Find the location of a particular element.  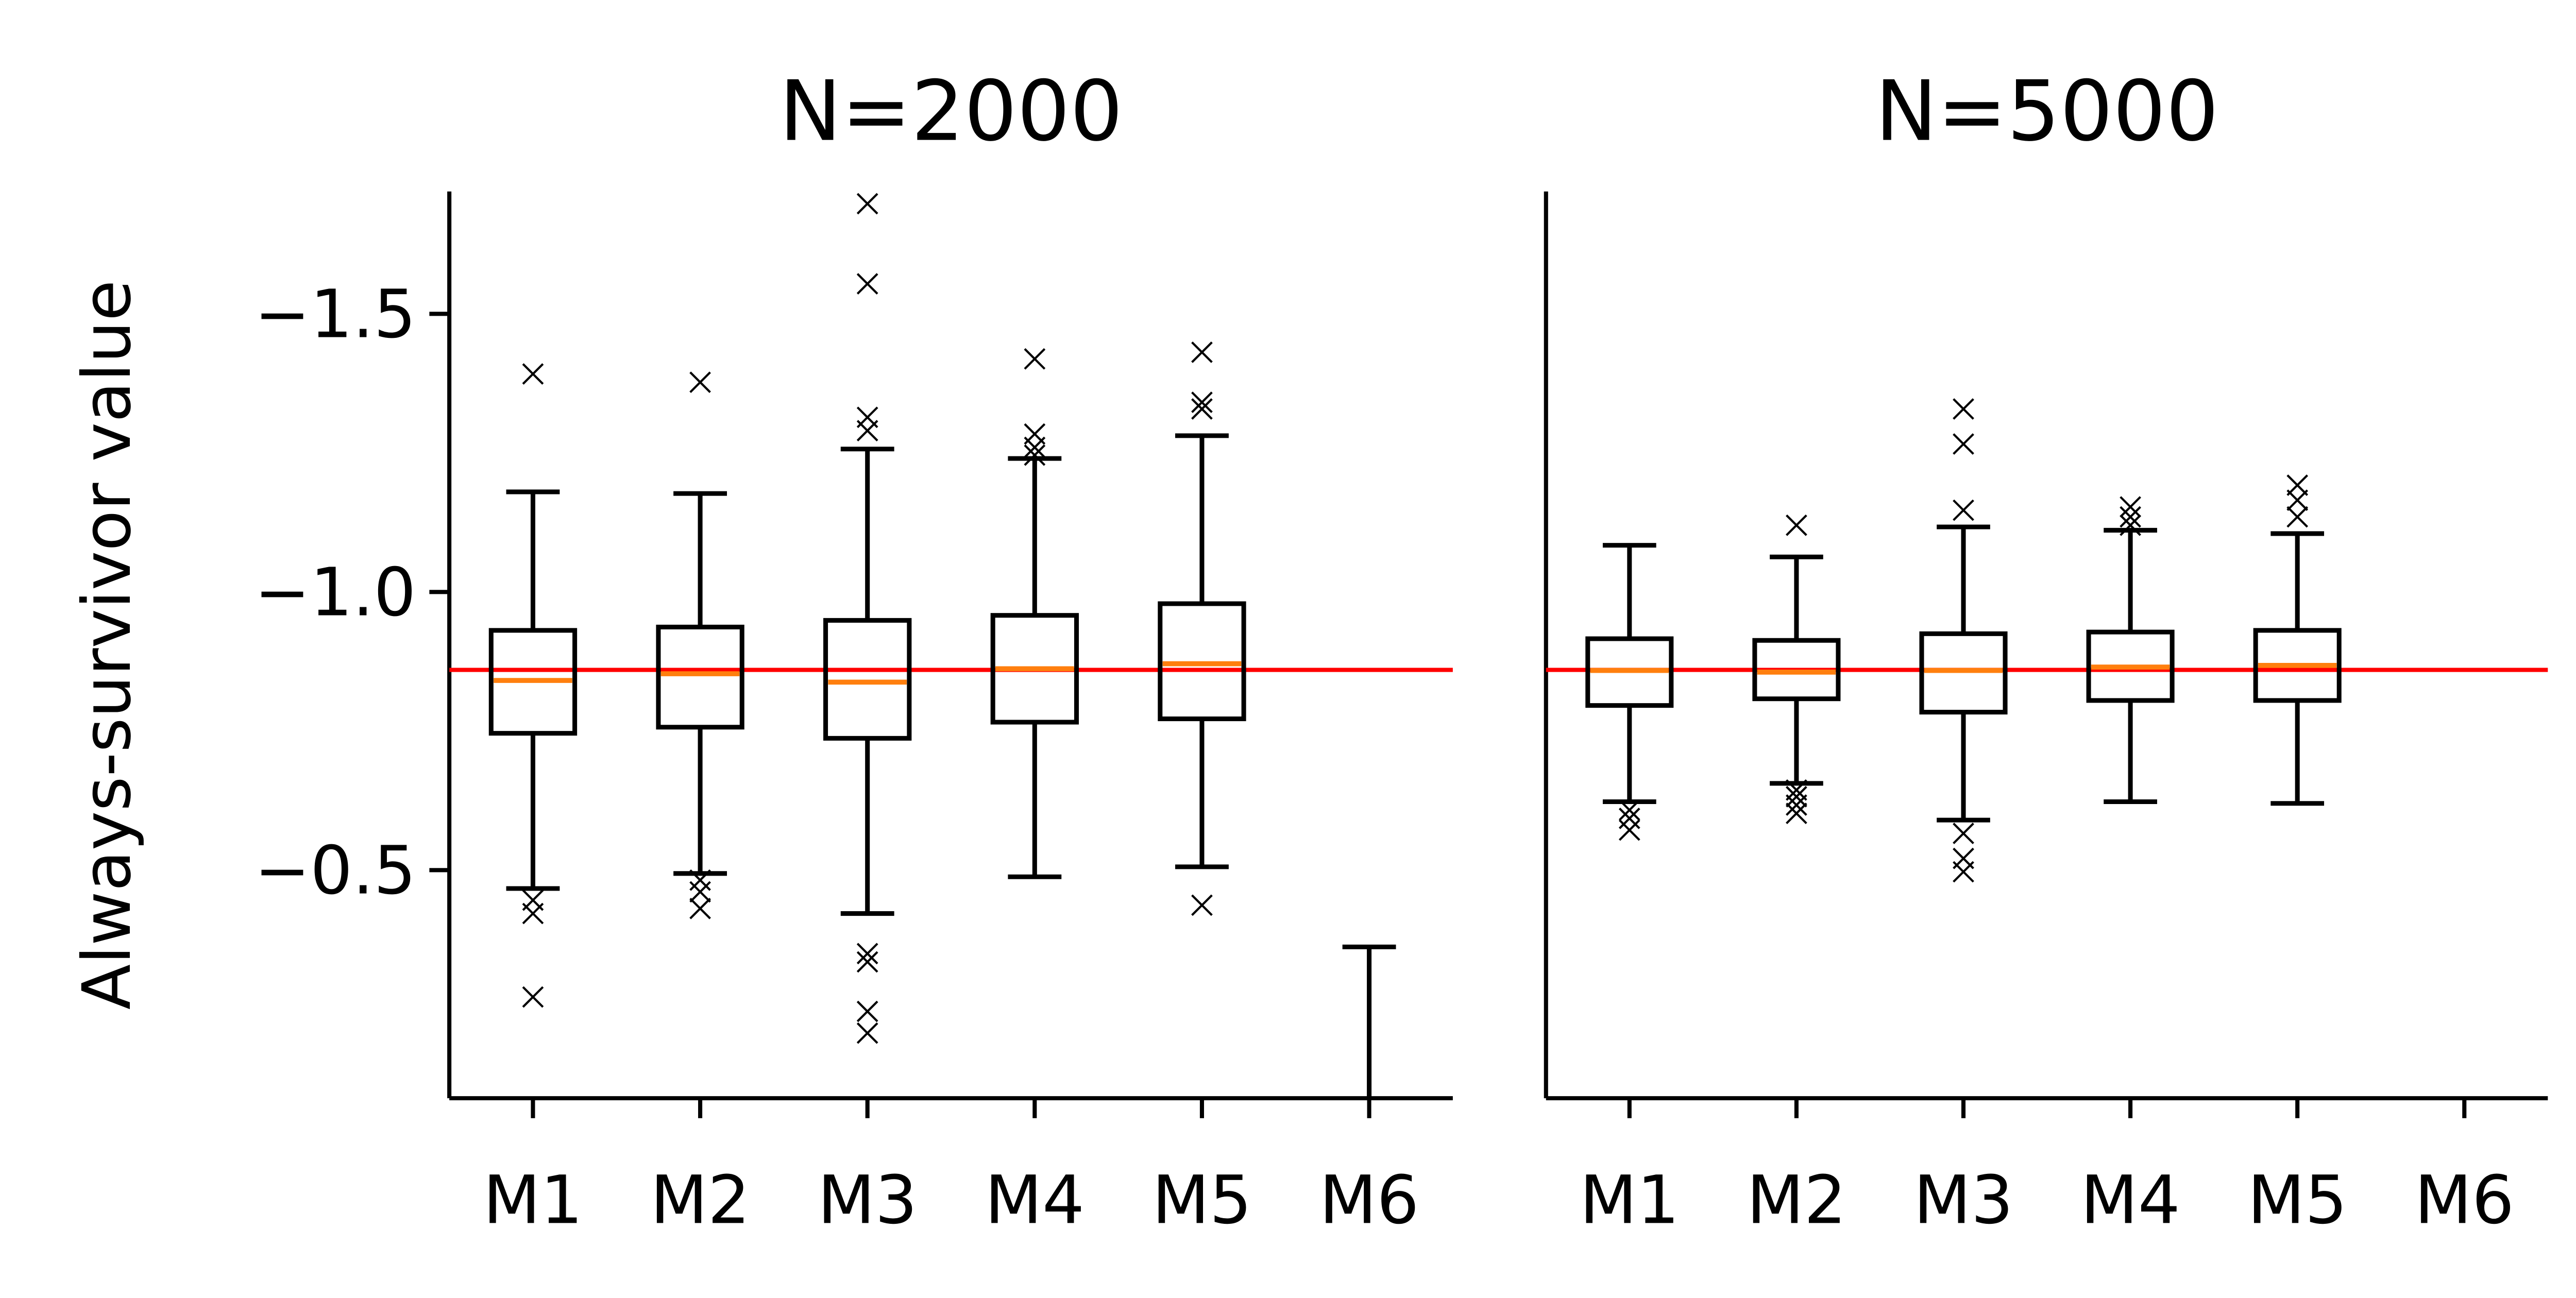

y-axis-label: Always-survivor value is located at coordinates (108, 645).